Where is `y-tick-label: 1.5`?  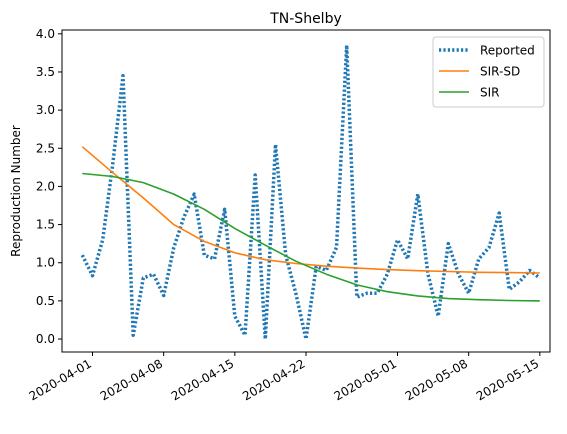
y-tick-label: 1.5 is located at coordinates (45, 225).